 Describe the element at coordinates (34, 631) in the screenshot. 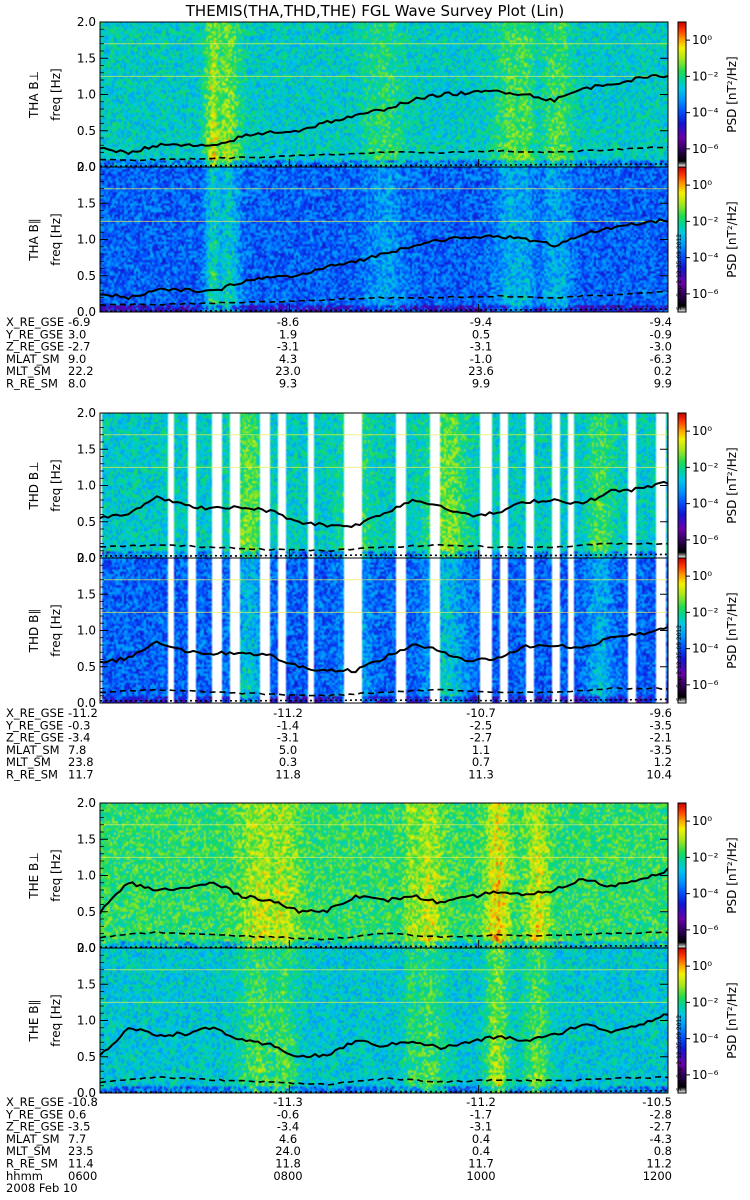

I see `panel-ylabel: THD B∥` at that location.